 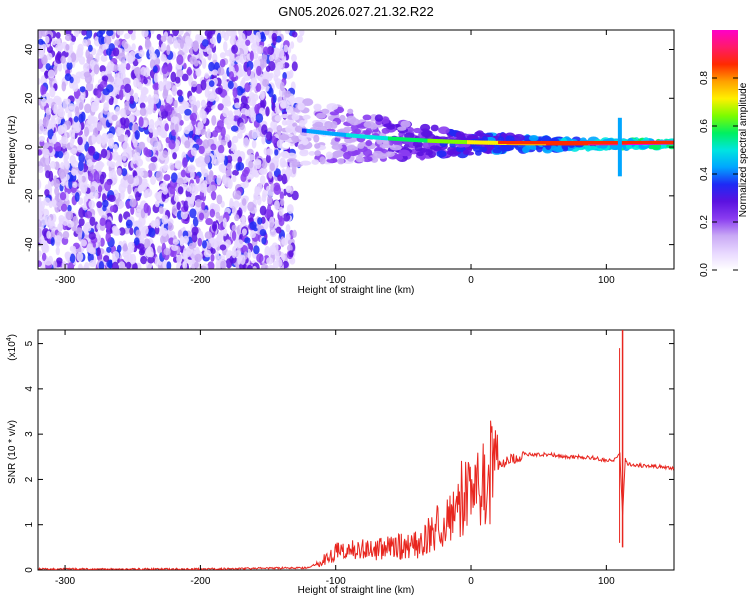 What do you see at coordinates (586, 142) in the screenshot?
I see `spectrogram-band-core` at bounding box center [586, 142].